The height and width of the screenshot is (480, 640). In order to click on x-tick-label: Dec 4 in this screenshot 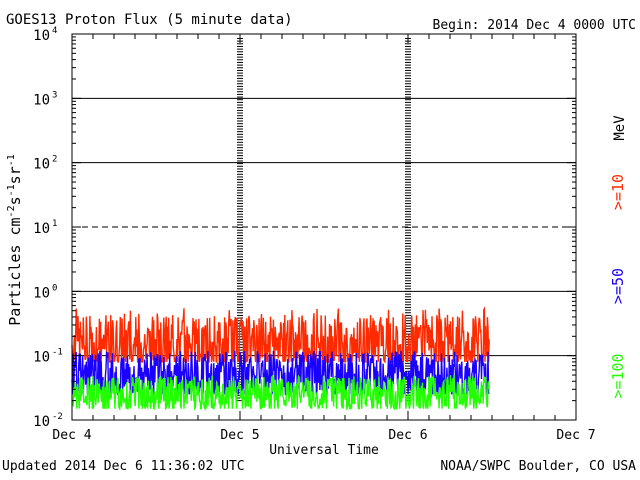, I will do `click(71, 435)`.